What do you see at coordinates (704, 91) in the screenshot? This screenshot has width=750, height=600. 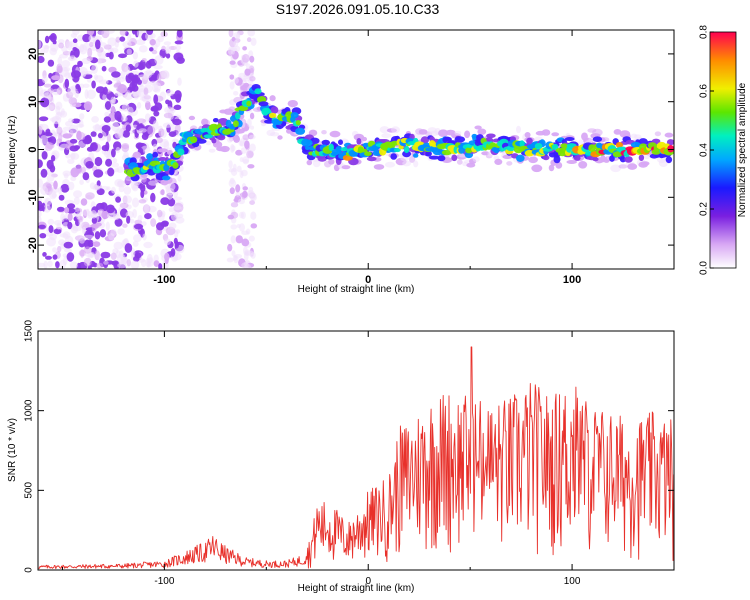 I see `colorbar-tick-label: 0.6` at bounding box center [704, 91].